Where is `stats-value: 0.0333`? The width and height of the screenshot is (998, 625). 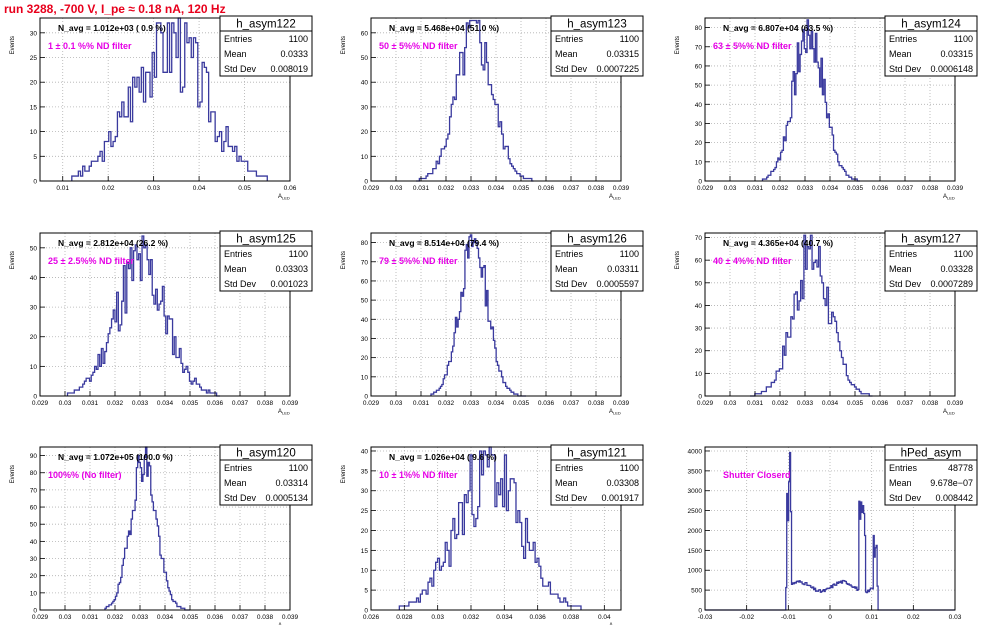 stats-value: 0.0333 is located at coordinates (294, 54).